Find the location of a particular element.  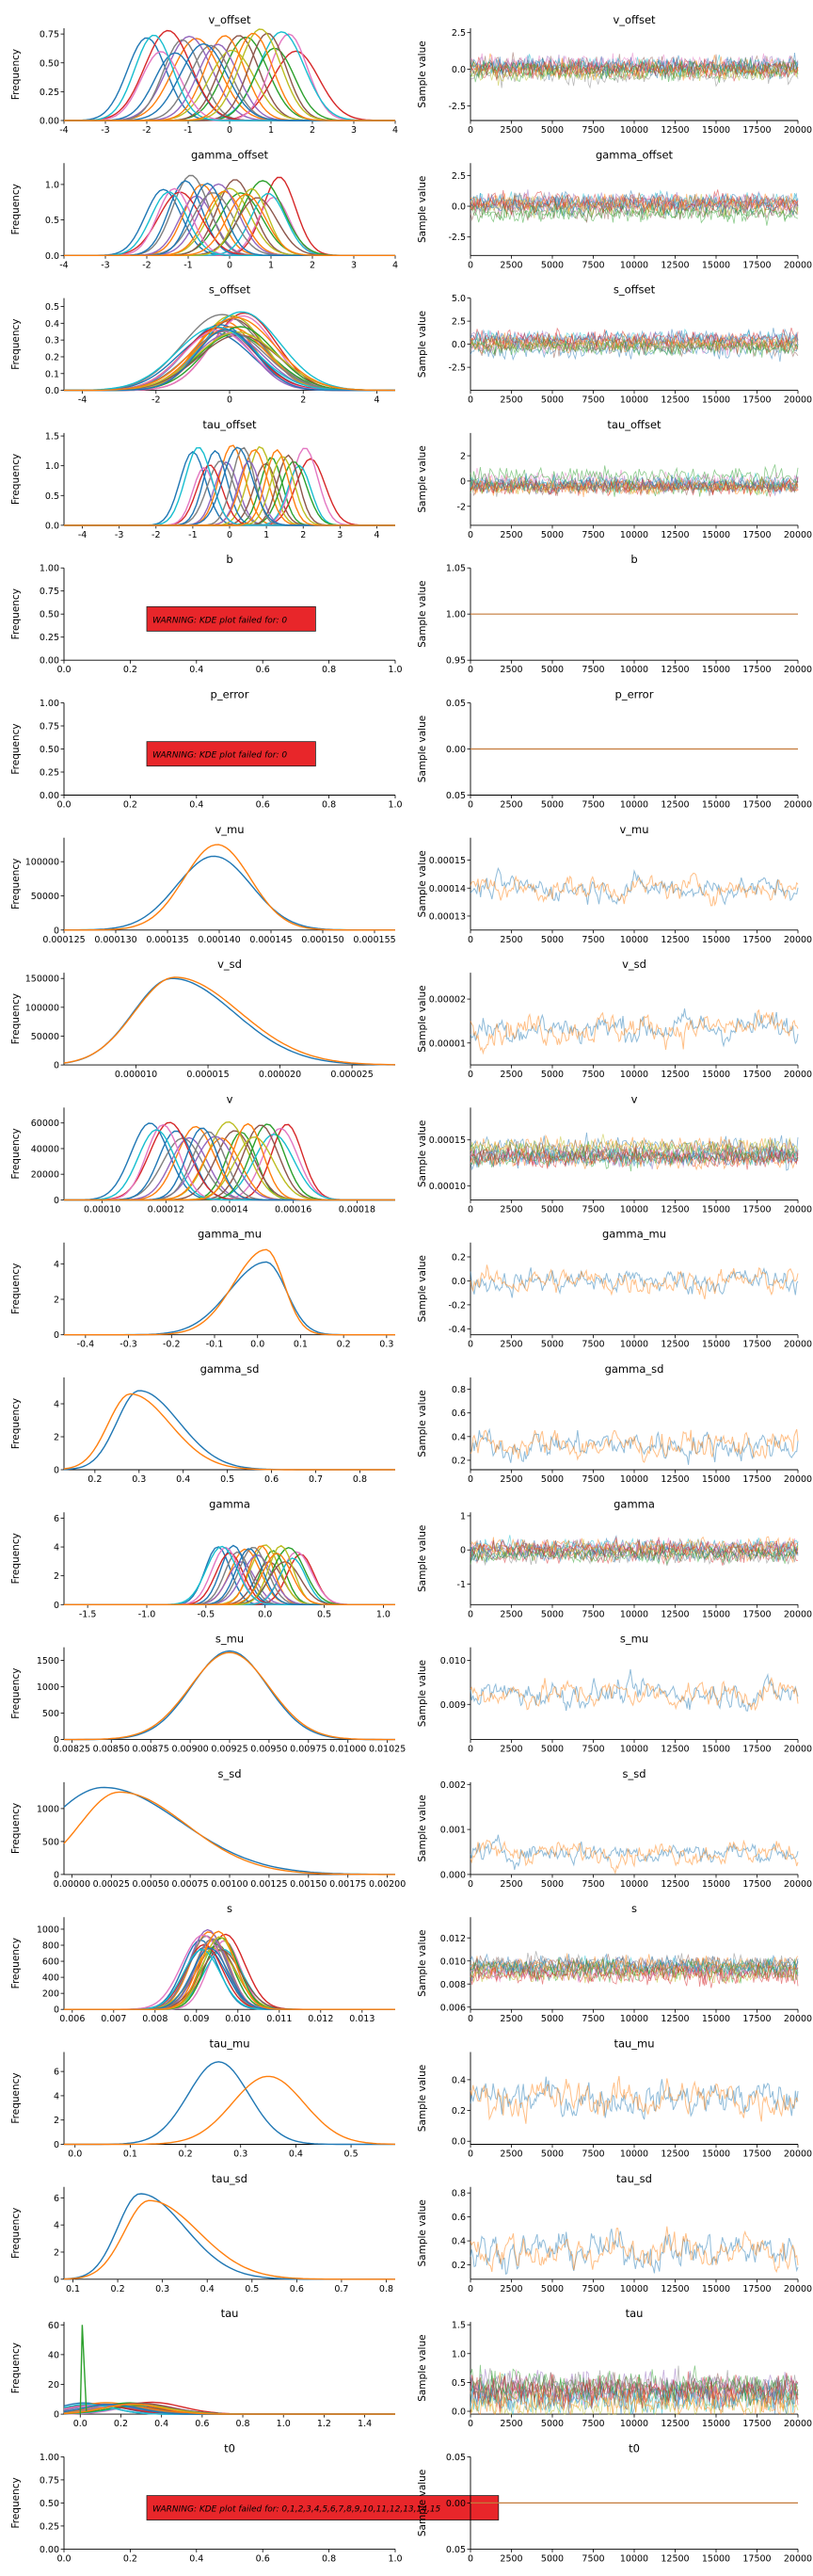

trace-panel-title: tau_offset is located at coordinates (634, 424).